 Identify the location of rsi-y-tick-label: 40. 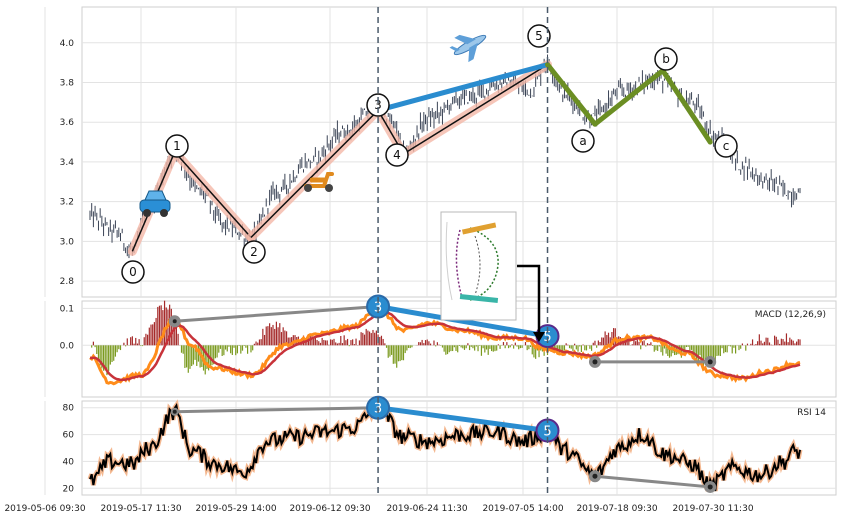
(69, 462).